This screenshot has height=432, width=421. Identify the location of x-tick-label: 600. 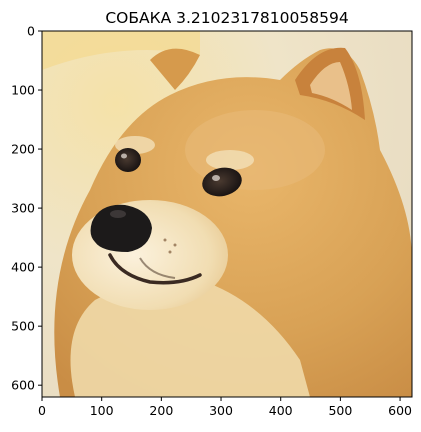
(400, 410).